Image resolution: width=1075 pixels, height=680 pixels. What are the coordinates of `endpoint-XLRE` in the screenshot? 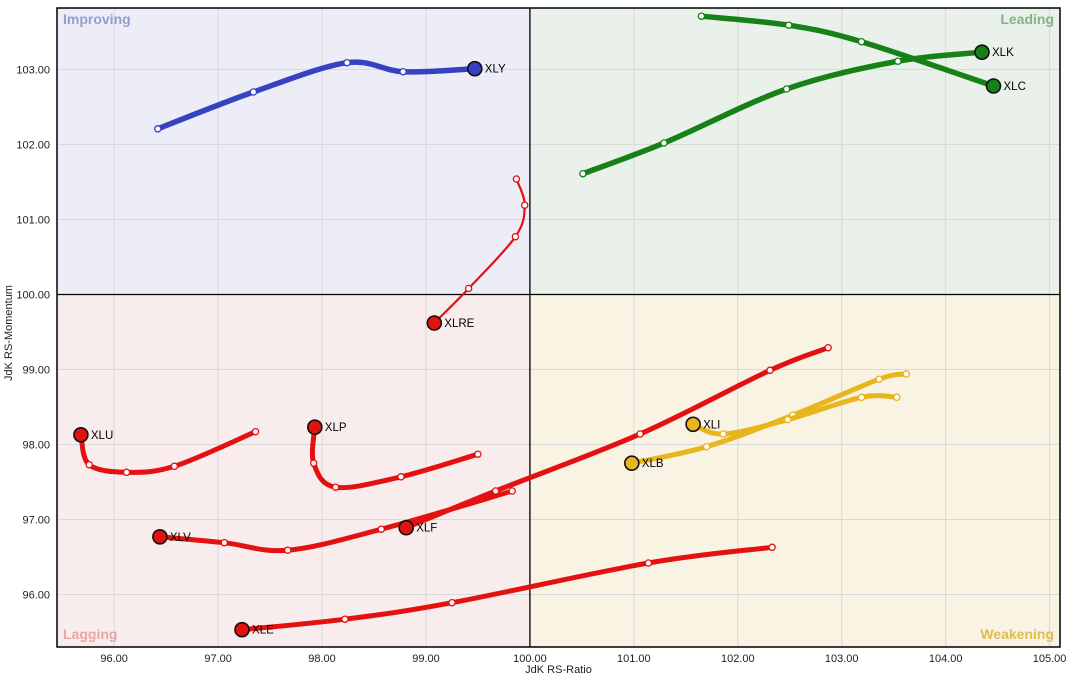 It's located at (434, 323).